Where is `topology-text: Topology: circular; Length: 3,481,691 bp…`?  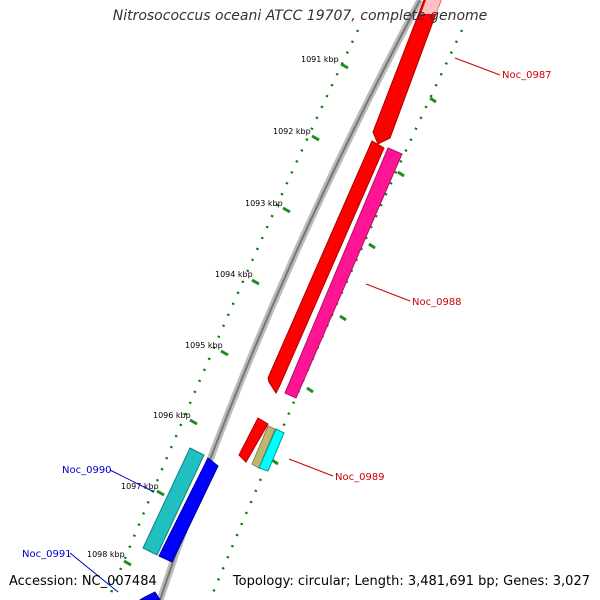
topology-text: Topology: circular; Length: 3,481,691 bp… is located at coordinates (411, 581).